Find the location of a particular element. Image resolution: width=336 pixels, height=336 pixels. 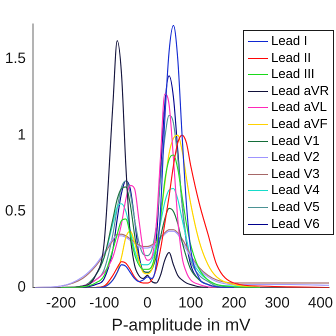

legend-label: Lead aVL is located at coordinates (299, 107).